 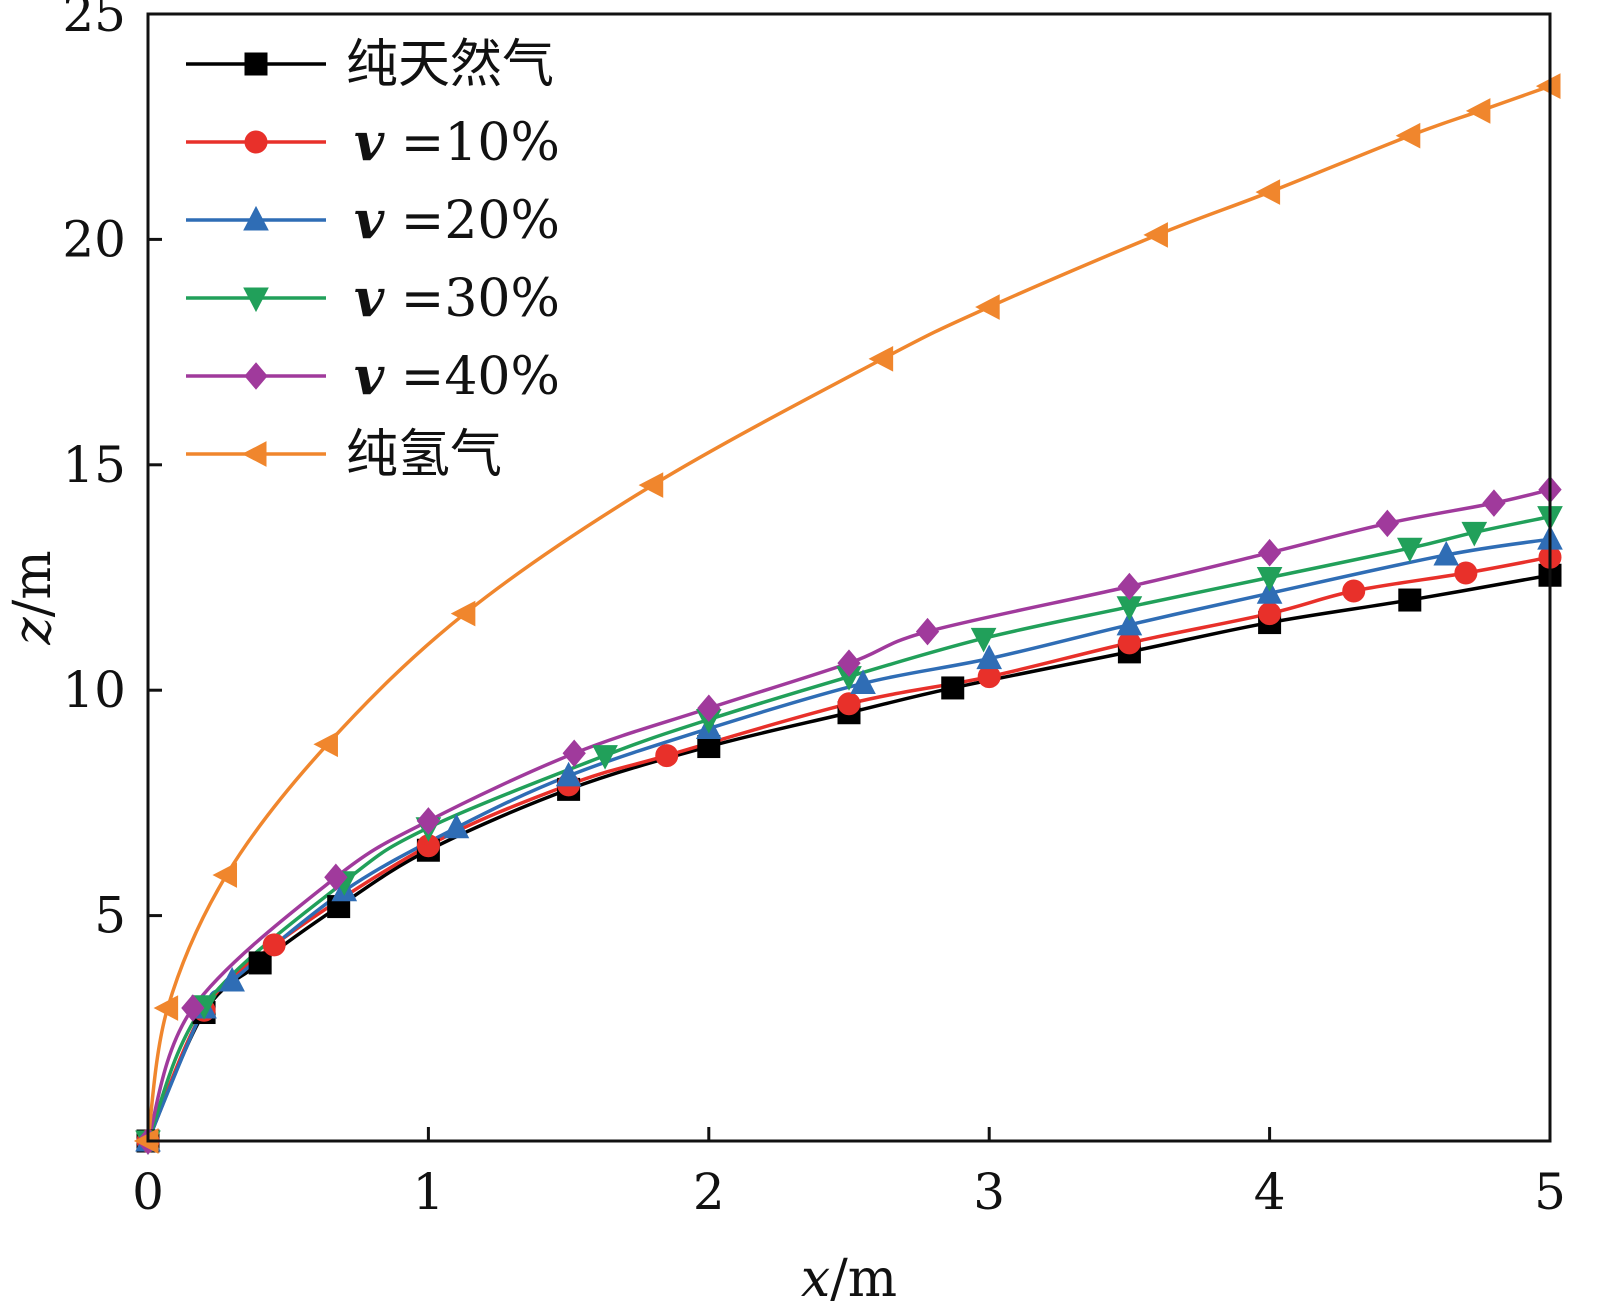 I want to click on x-axis-title: x/m, so click(x=849, y=1278).